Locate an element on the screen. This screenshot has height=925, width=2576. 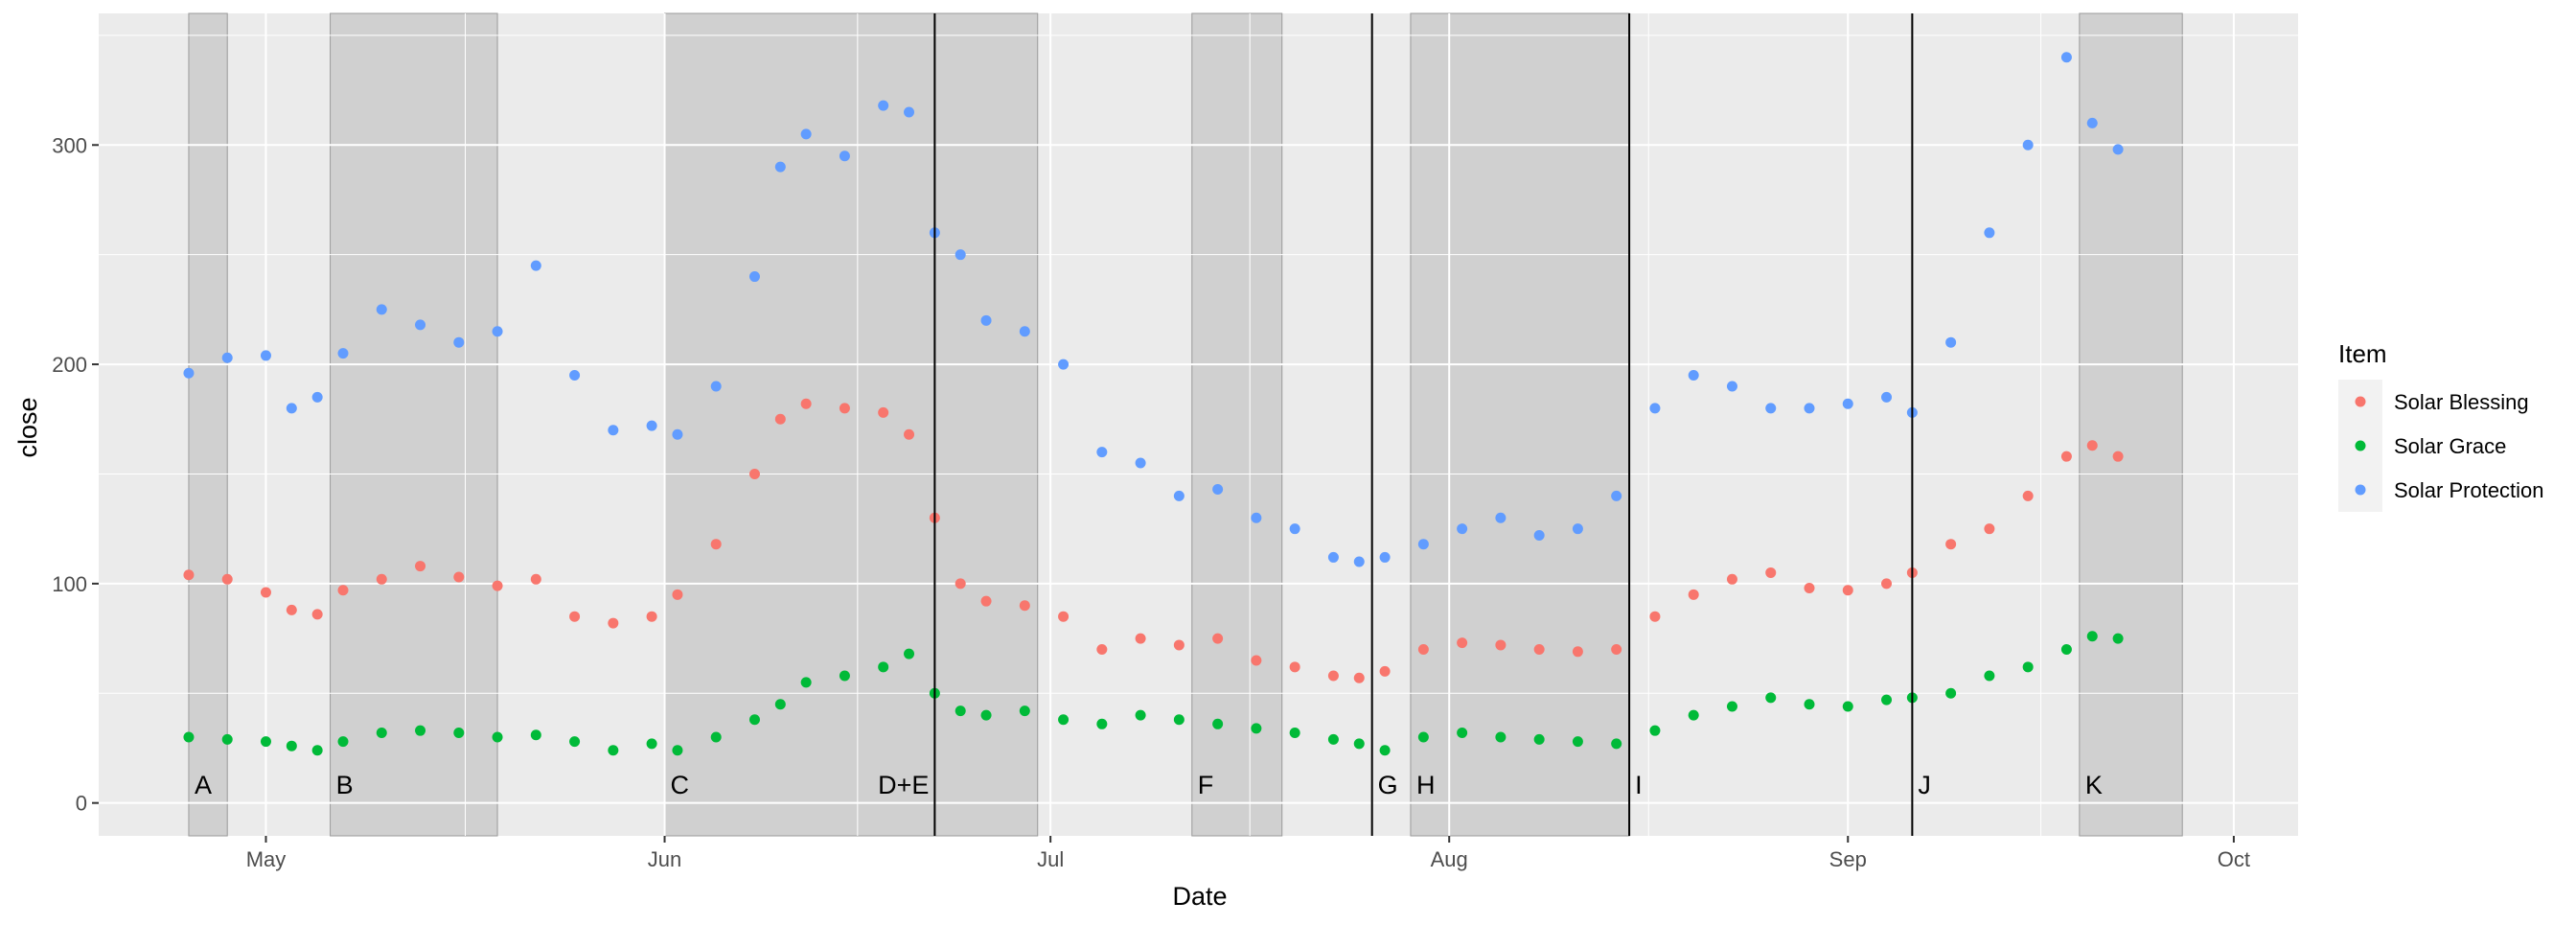
x-axis-title: Date is located at coordinates (1199, 896).